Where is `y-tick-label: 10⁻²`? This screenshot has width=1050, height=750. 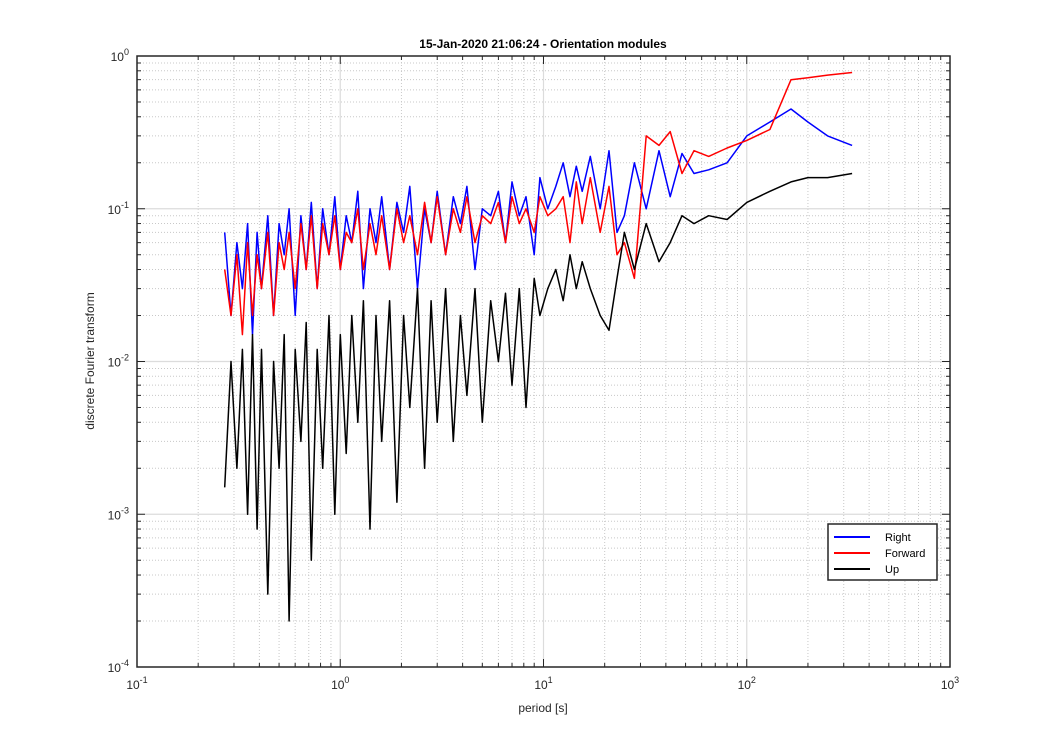
y-tick-label: 10⁻² is located at coordinates (118, 361).